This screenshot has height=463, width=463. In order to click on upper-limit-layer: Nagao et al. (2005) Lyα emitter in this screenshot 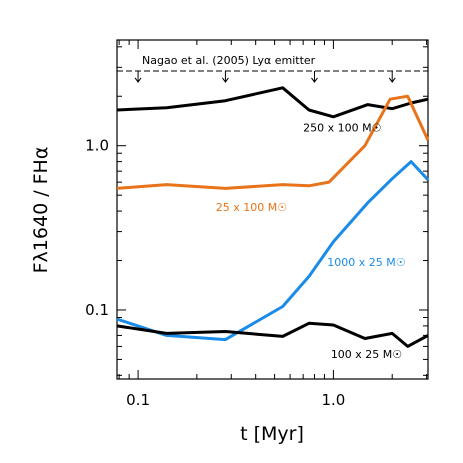, I will do `click(272, 68)`.